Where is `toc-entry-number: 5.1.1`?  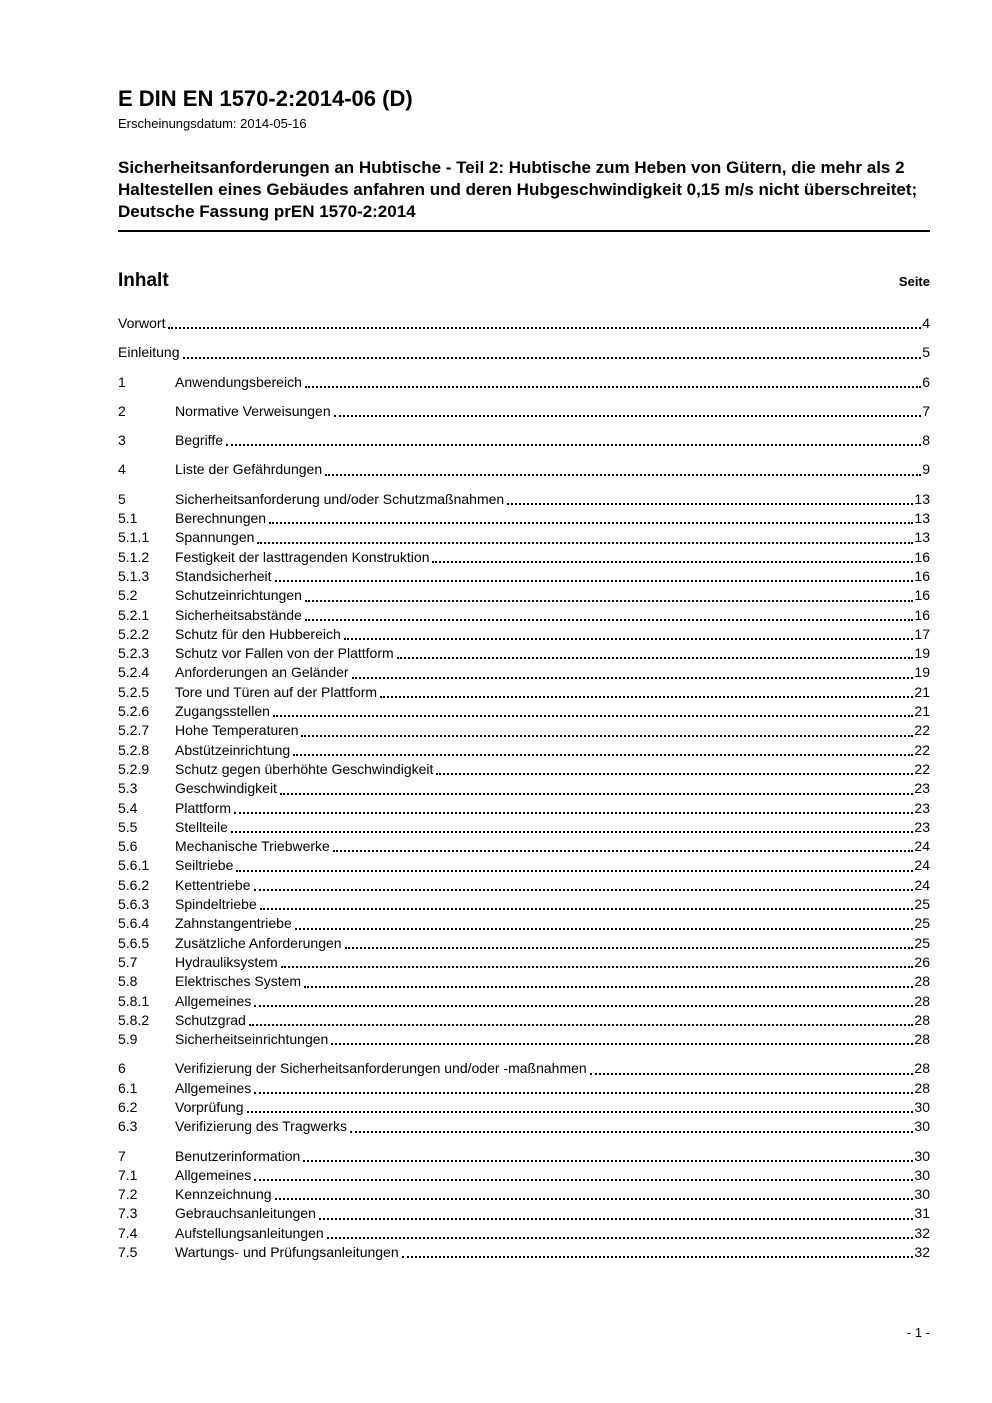 toc-entry-number: 5.1.1 is located at coordinates (134, 537).